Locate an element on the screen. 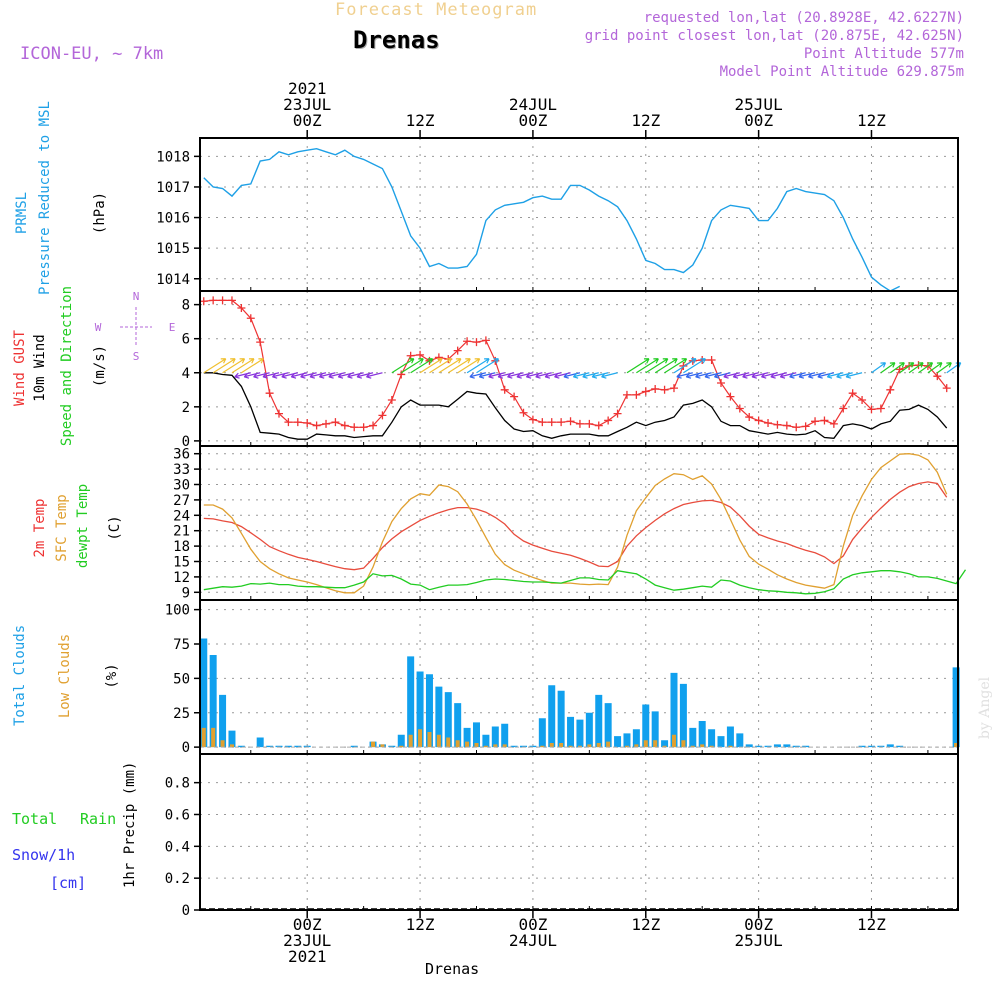 Image resolution: width=1000 pixels, height=1000 pixels. panel-wind: 0 2 4 6 8 N S W E is located at coordinates (528, 370).